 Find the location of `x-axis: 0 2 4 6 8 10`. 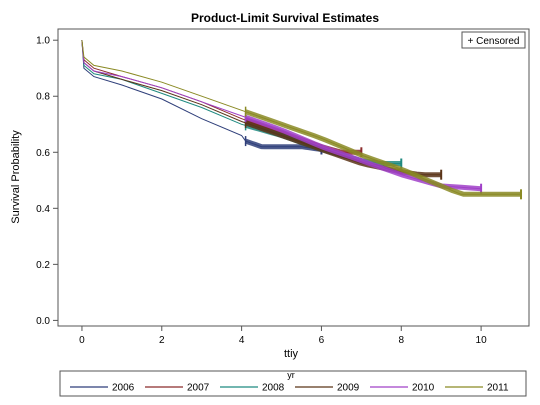

x-axis: 0 2 4 6 8 10 is located at coordinates (283, 336).